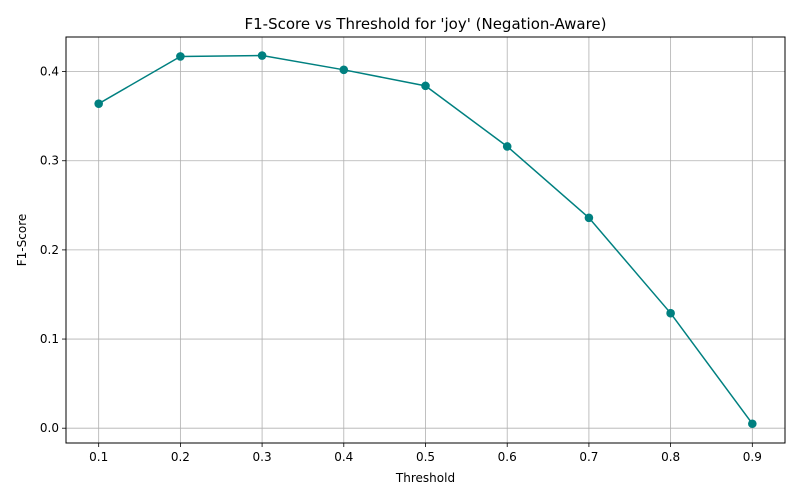 This screenshot has width=800, height=504. Describe the element at coordinates (670, 457) in the screenshot. I see `x-tick-label: 0.8` at that location.